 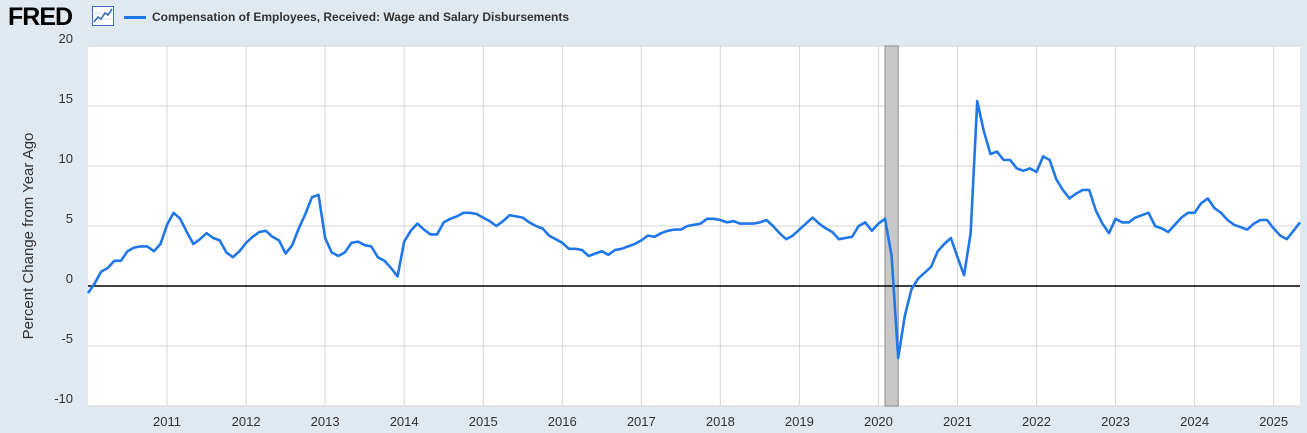 I want to click on y-axis-label: Percent Change from Year Ago, so click(x=28, y=236).